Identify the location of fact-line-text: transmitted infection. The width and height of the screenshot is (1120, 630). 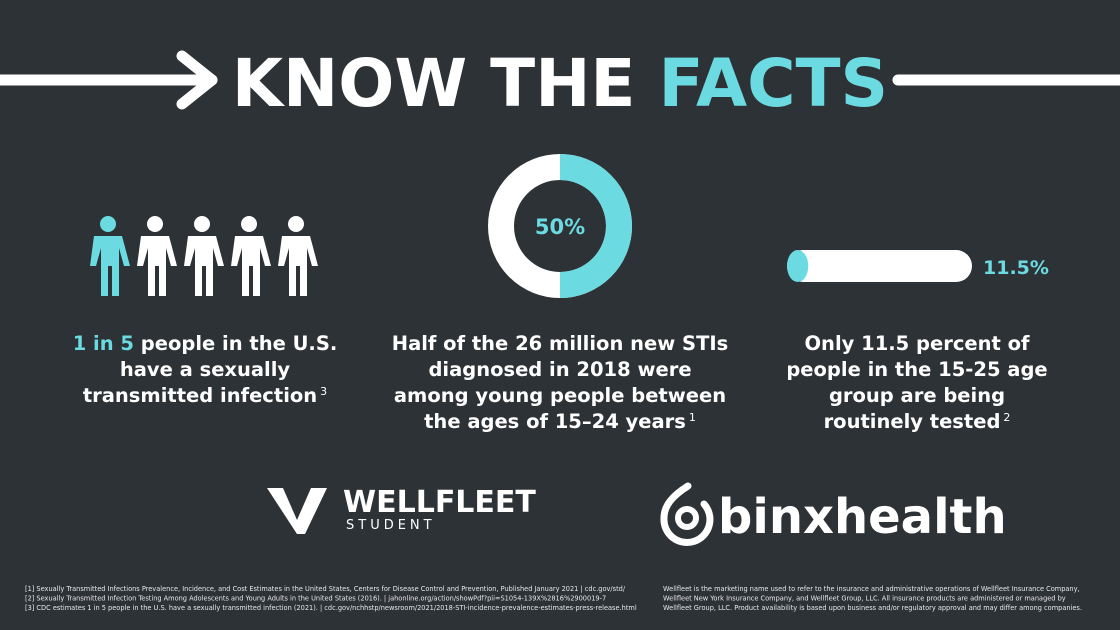
(200, 395).